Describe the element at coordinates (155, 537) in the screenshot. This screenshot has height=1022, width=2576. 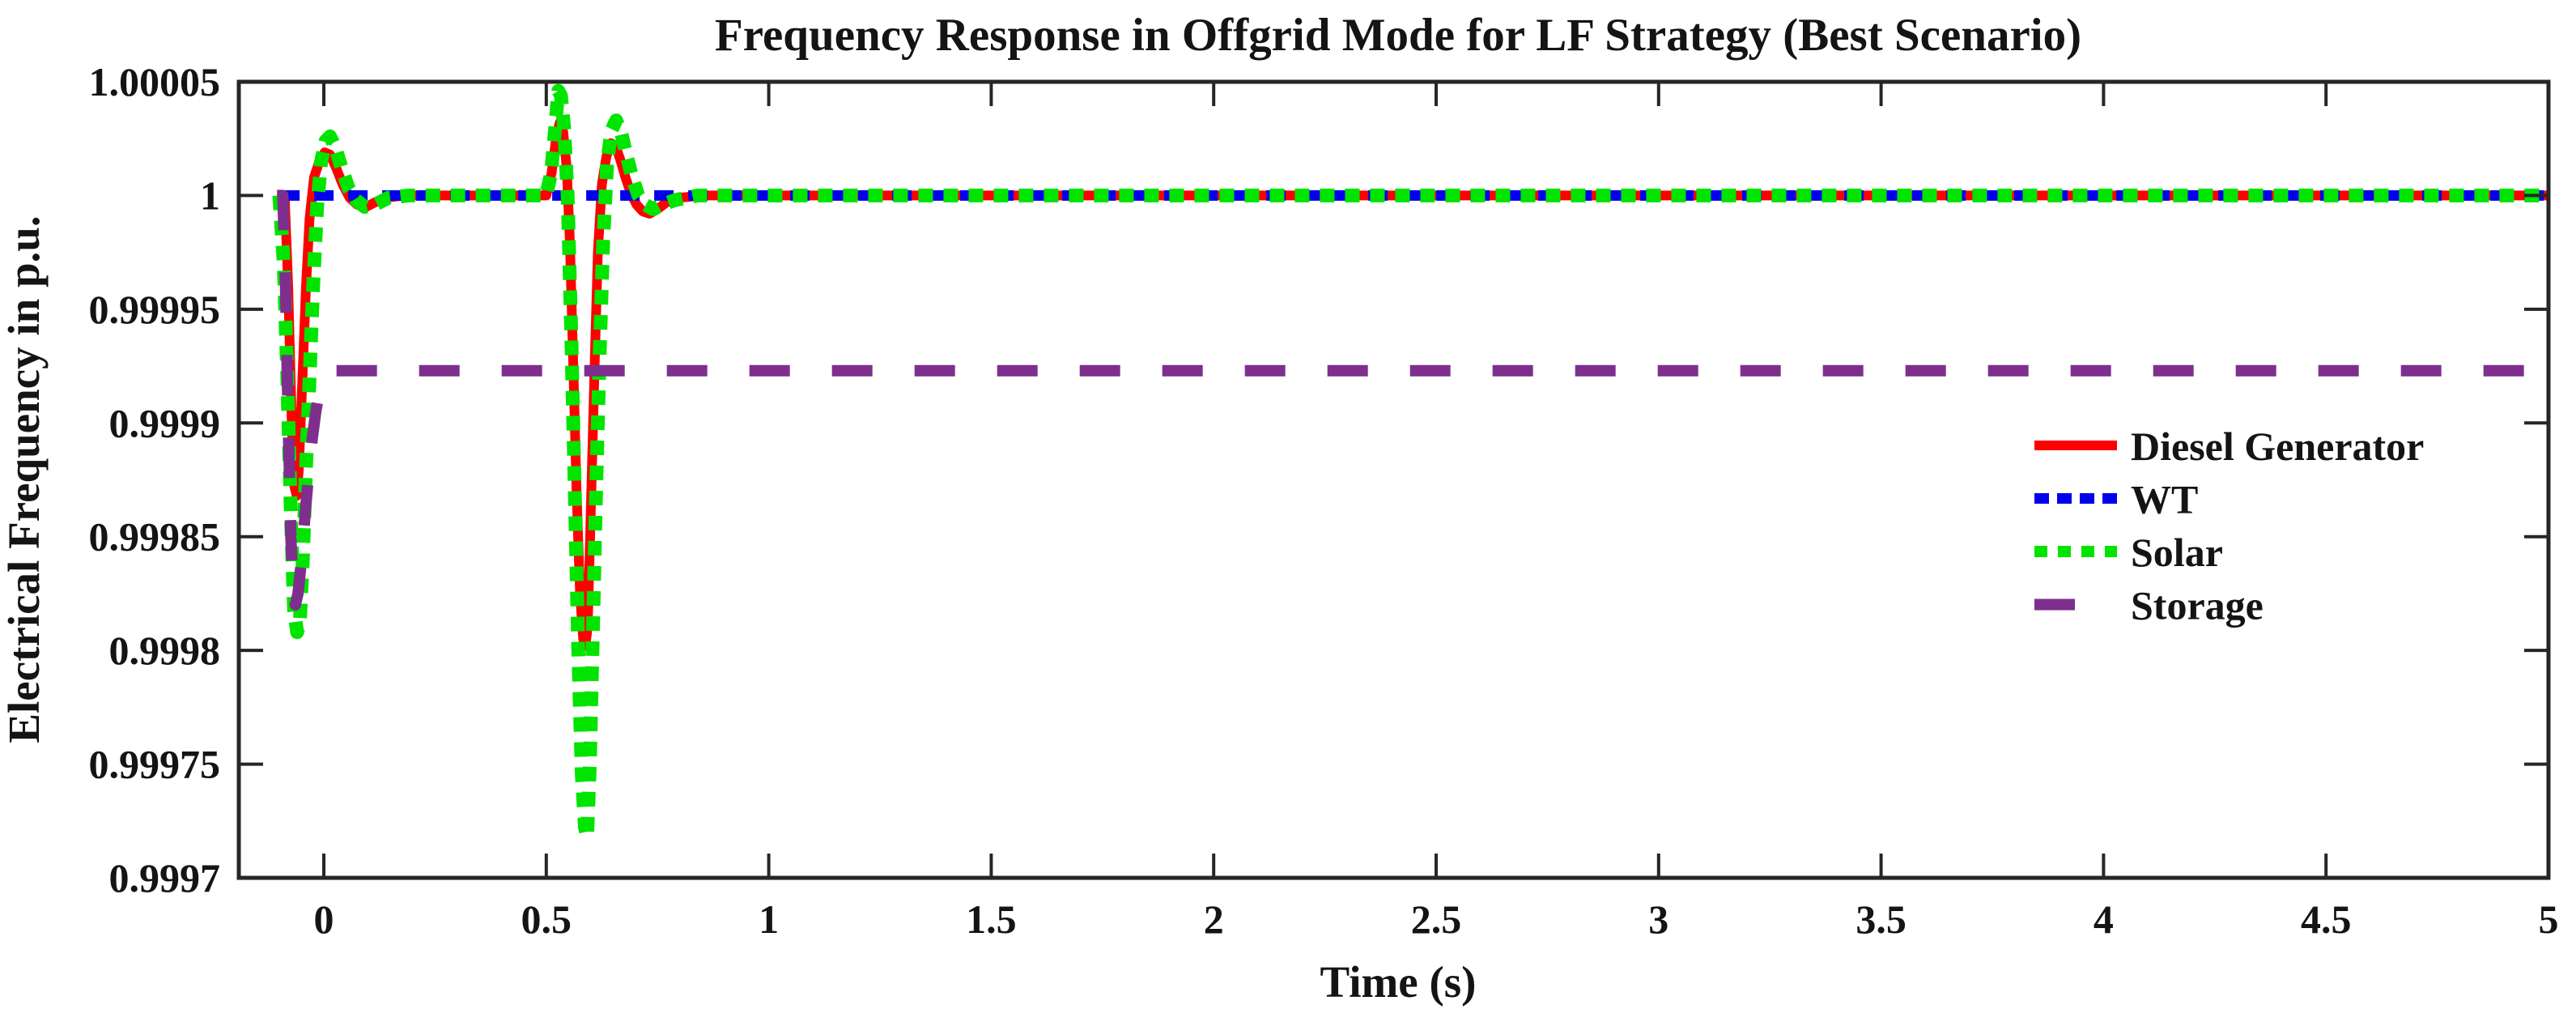
I see `y-tick-label: 0.99985` at that location.